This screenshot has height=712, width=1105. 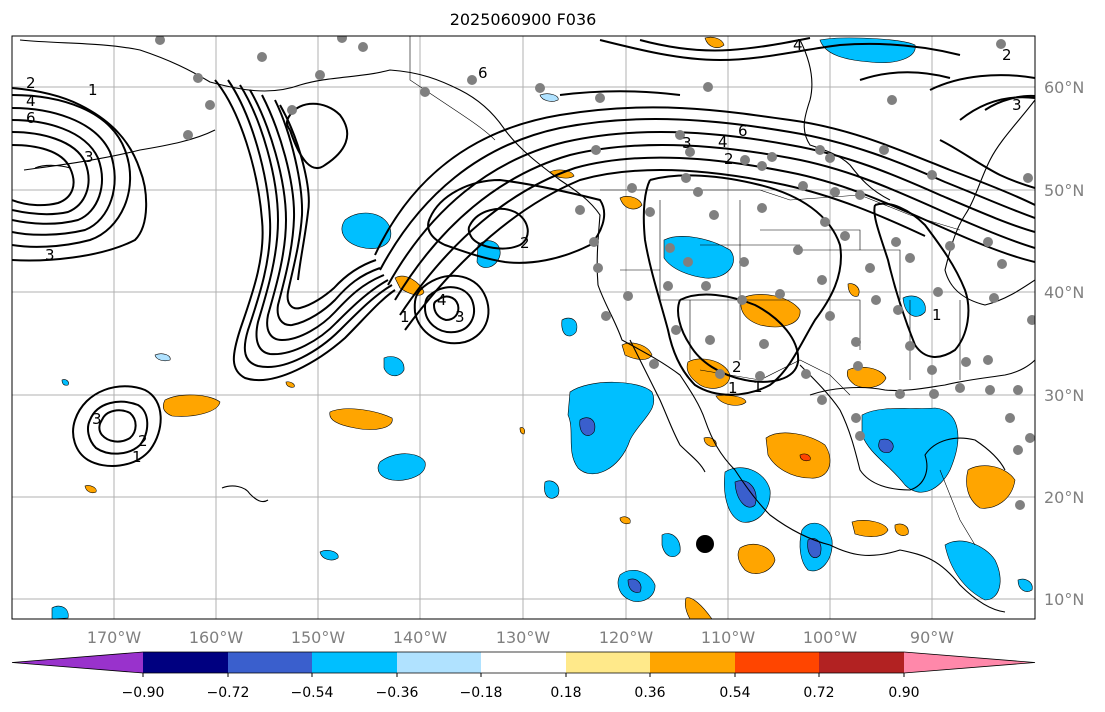 I want to click on lon-label: 160°W, so click(x=216, y=637).